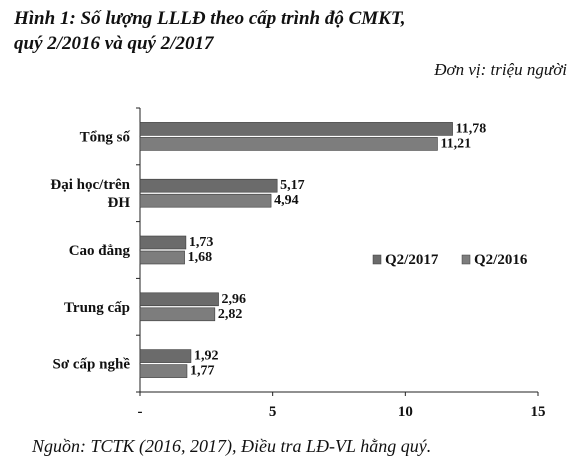 This screenshot has width=579, height=475. Describe the element at coordinates (230, 314) in the screenshot. I see `data-label: 2,82` at that location.